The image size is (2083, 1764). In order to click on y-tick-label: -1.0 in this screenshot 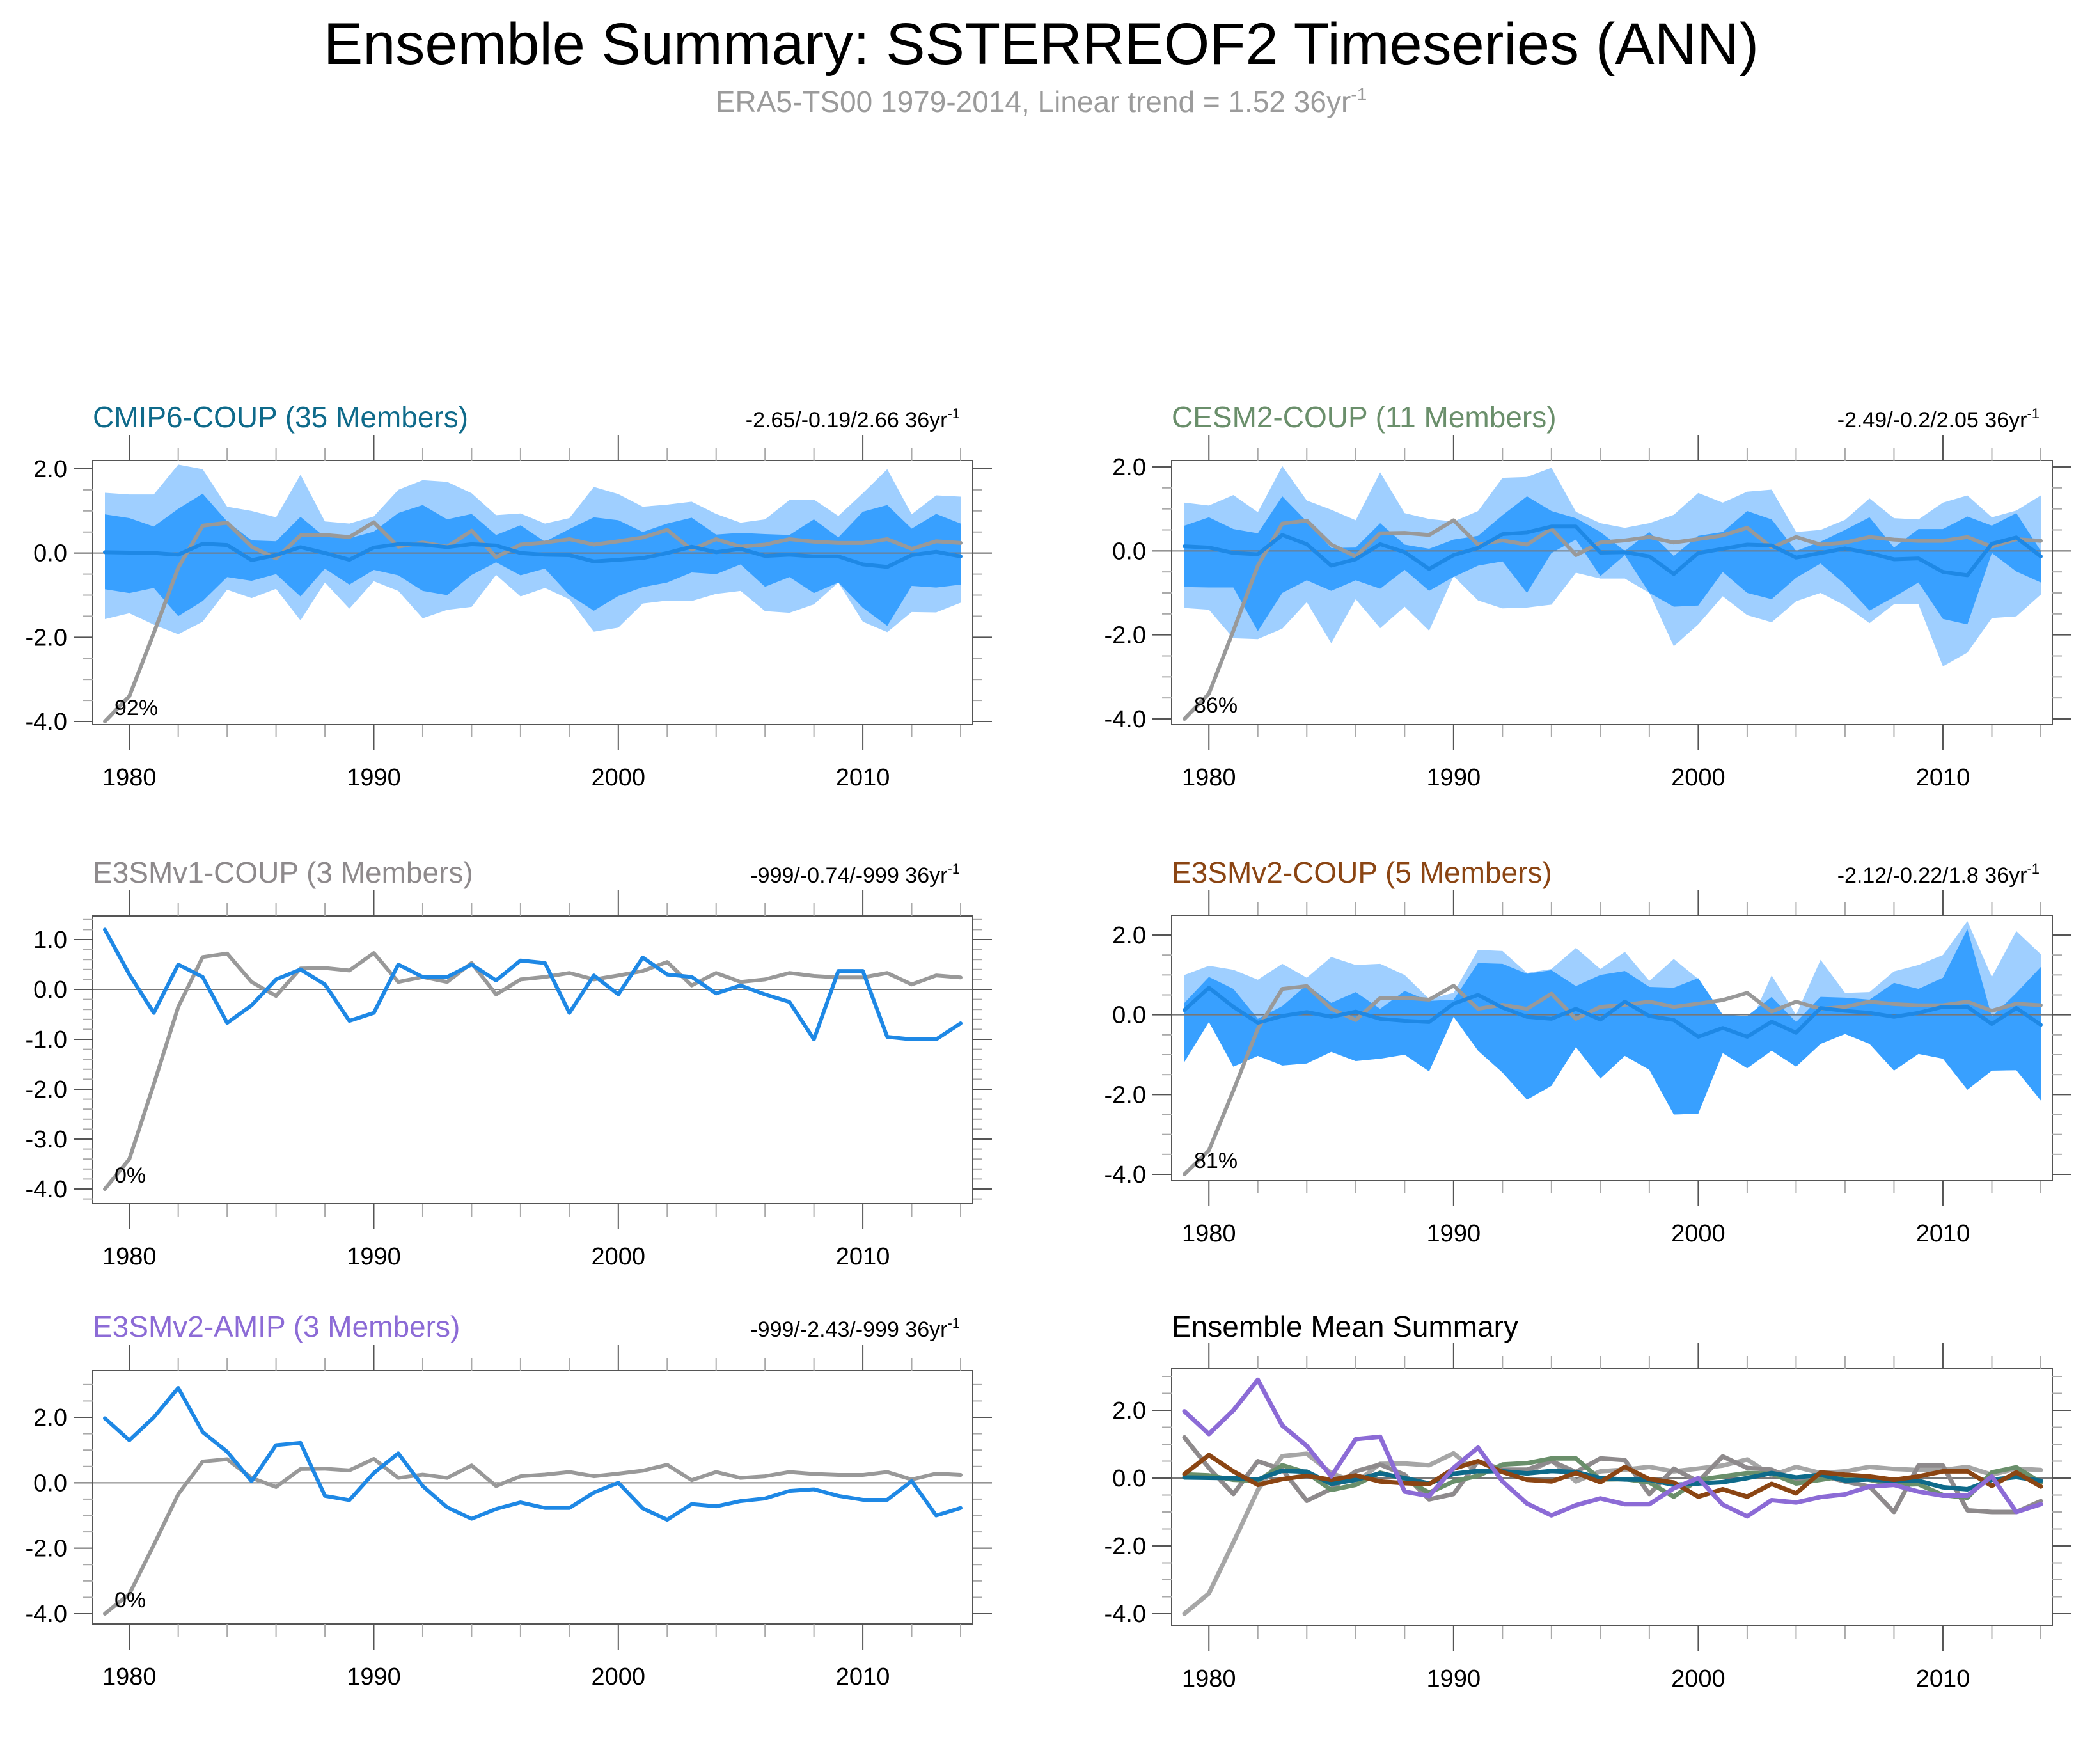, I will do `click(46, 1040)`.